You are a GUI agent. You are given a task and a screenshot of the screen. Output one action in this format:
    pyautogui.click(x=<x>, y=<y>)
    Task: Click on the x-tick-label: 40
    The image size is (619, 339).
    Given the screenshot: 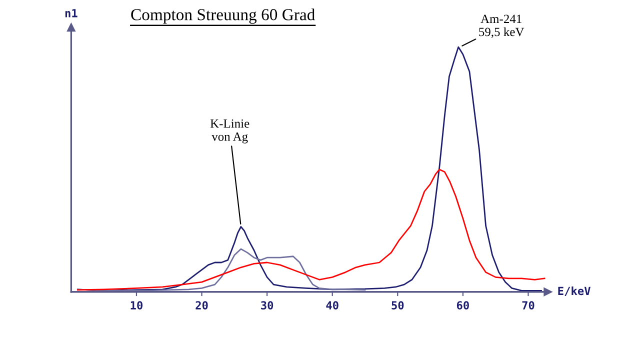 What is the action you would take?
    pyautogui.click(x=332, y=305)
    